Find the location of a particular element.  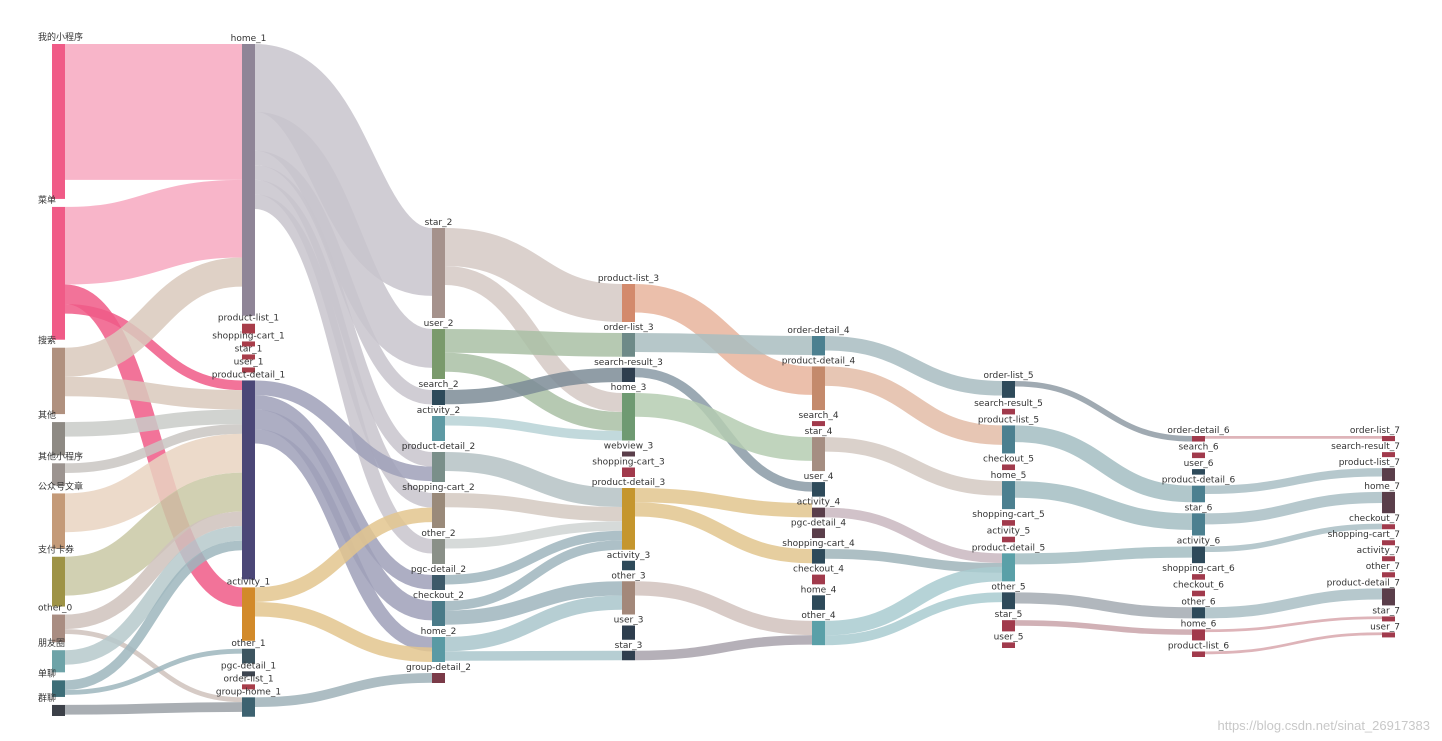

sankey-link-菜单-to-home_1 is located at coordinates (153, 232).